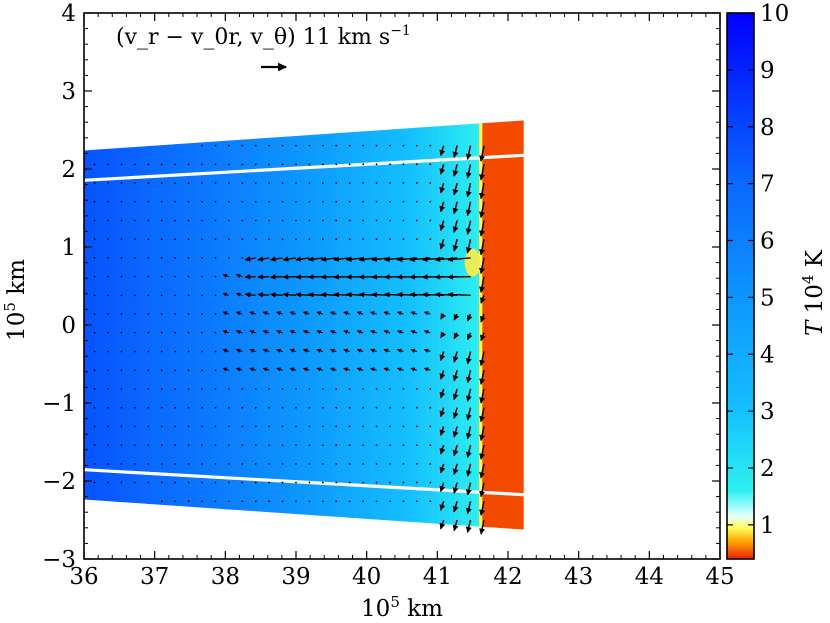 Image resolution: width=830 pixels, height=623 pixels. What do you see at coordinates (305, 167) in the screenshot?
I see `white-line` at bounding box center [305, 167].